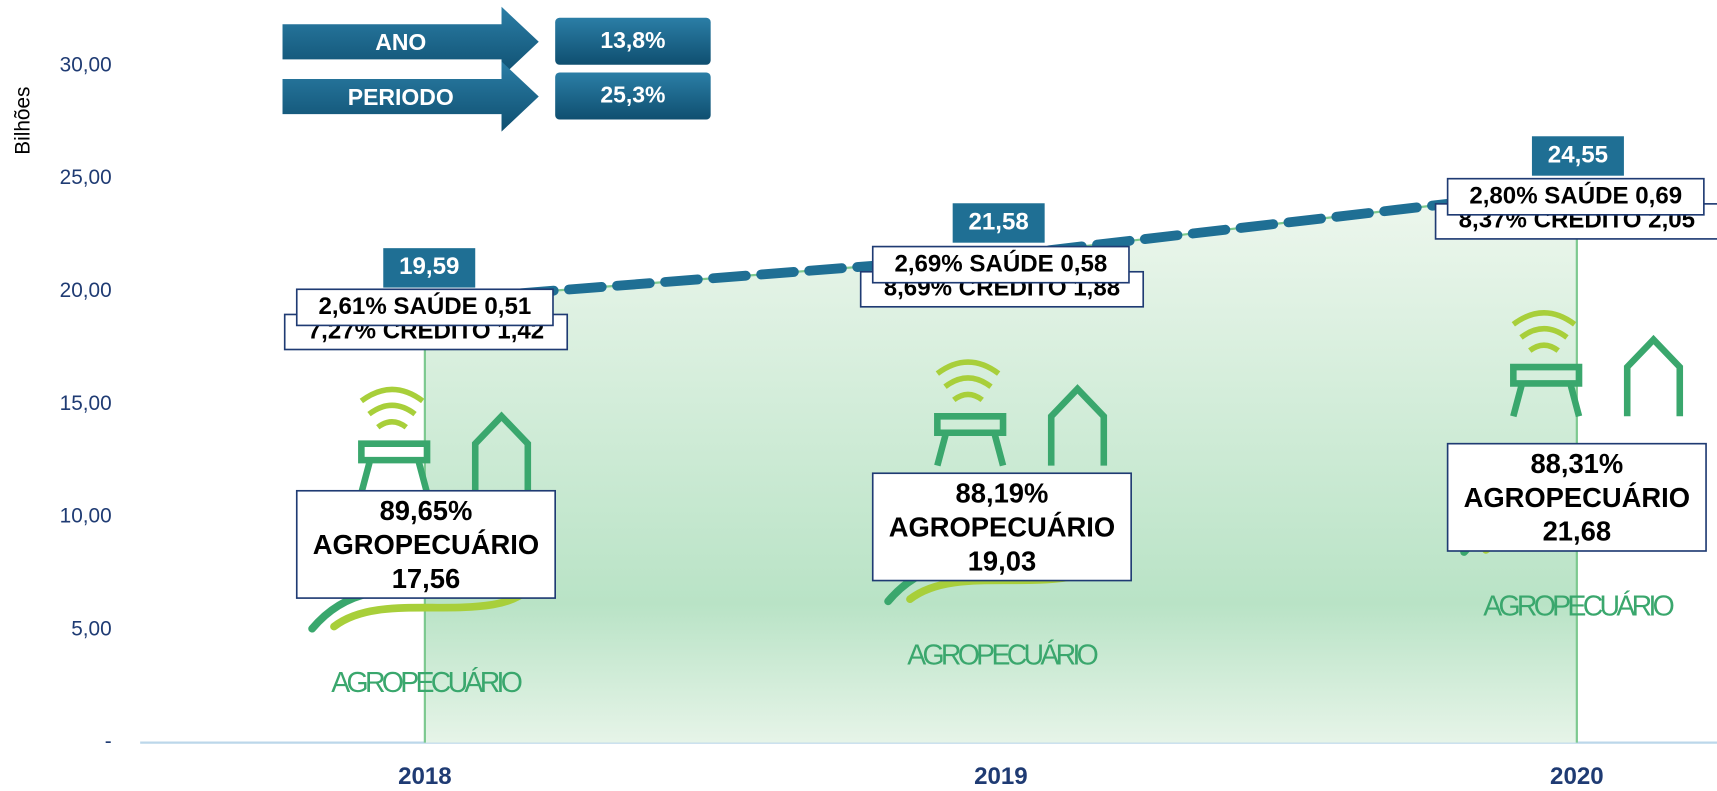  Describe the element at coordinates (400, 42) in the screenshot. I see `growth-label: ANO` at that location.